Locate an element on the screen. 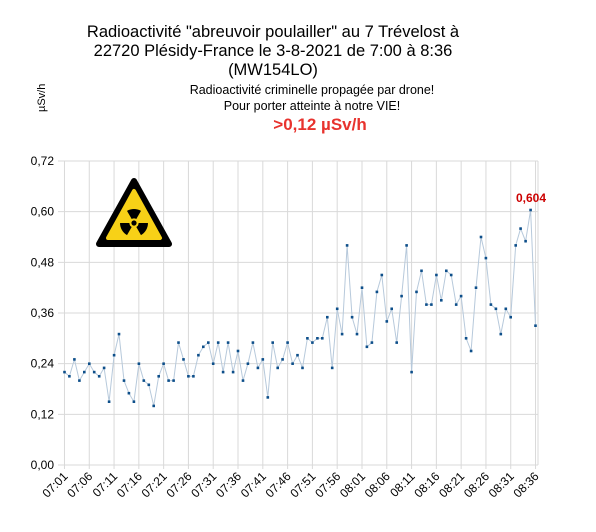  x-tick-label: 08:26 is located at coordinates (476, 484).